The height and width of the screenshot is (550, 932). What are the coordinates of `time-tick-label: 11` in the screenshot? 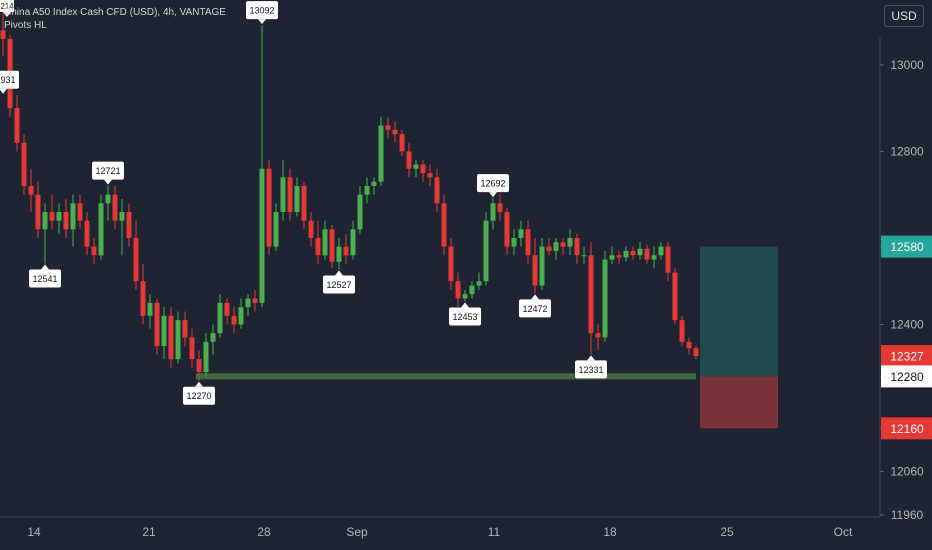 It's located at (494, 532).